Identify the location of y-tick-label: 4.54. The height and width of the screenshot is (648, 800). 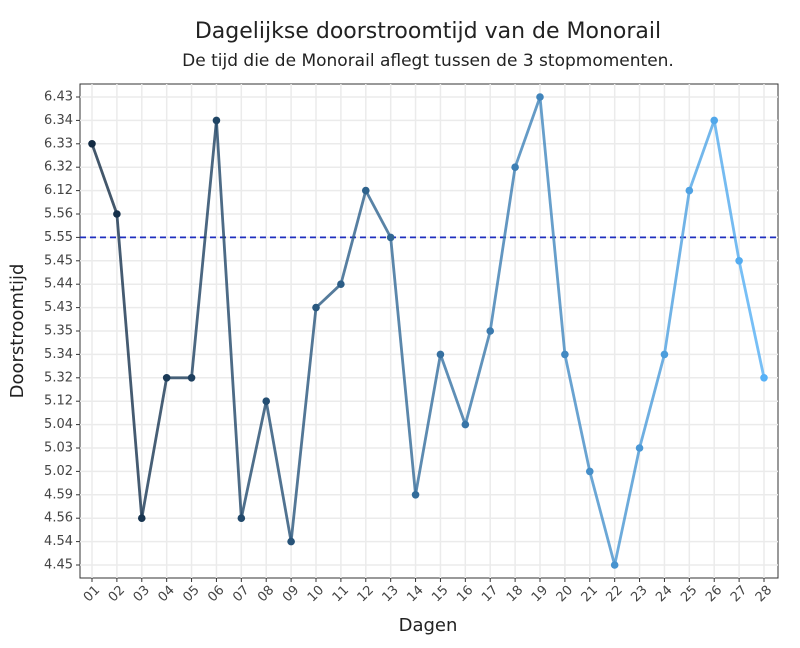
(58, 541).